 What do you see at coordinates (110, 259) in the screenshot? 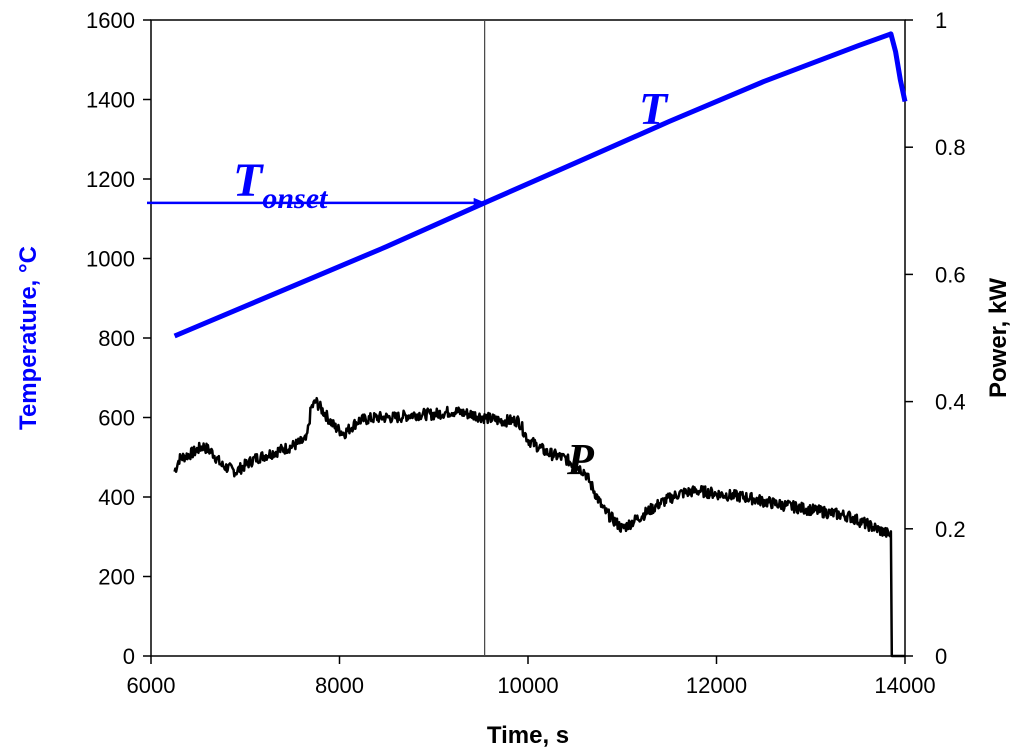
I see `y-left-tick-label: 1000` at bounding box center [110, 259].